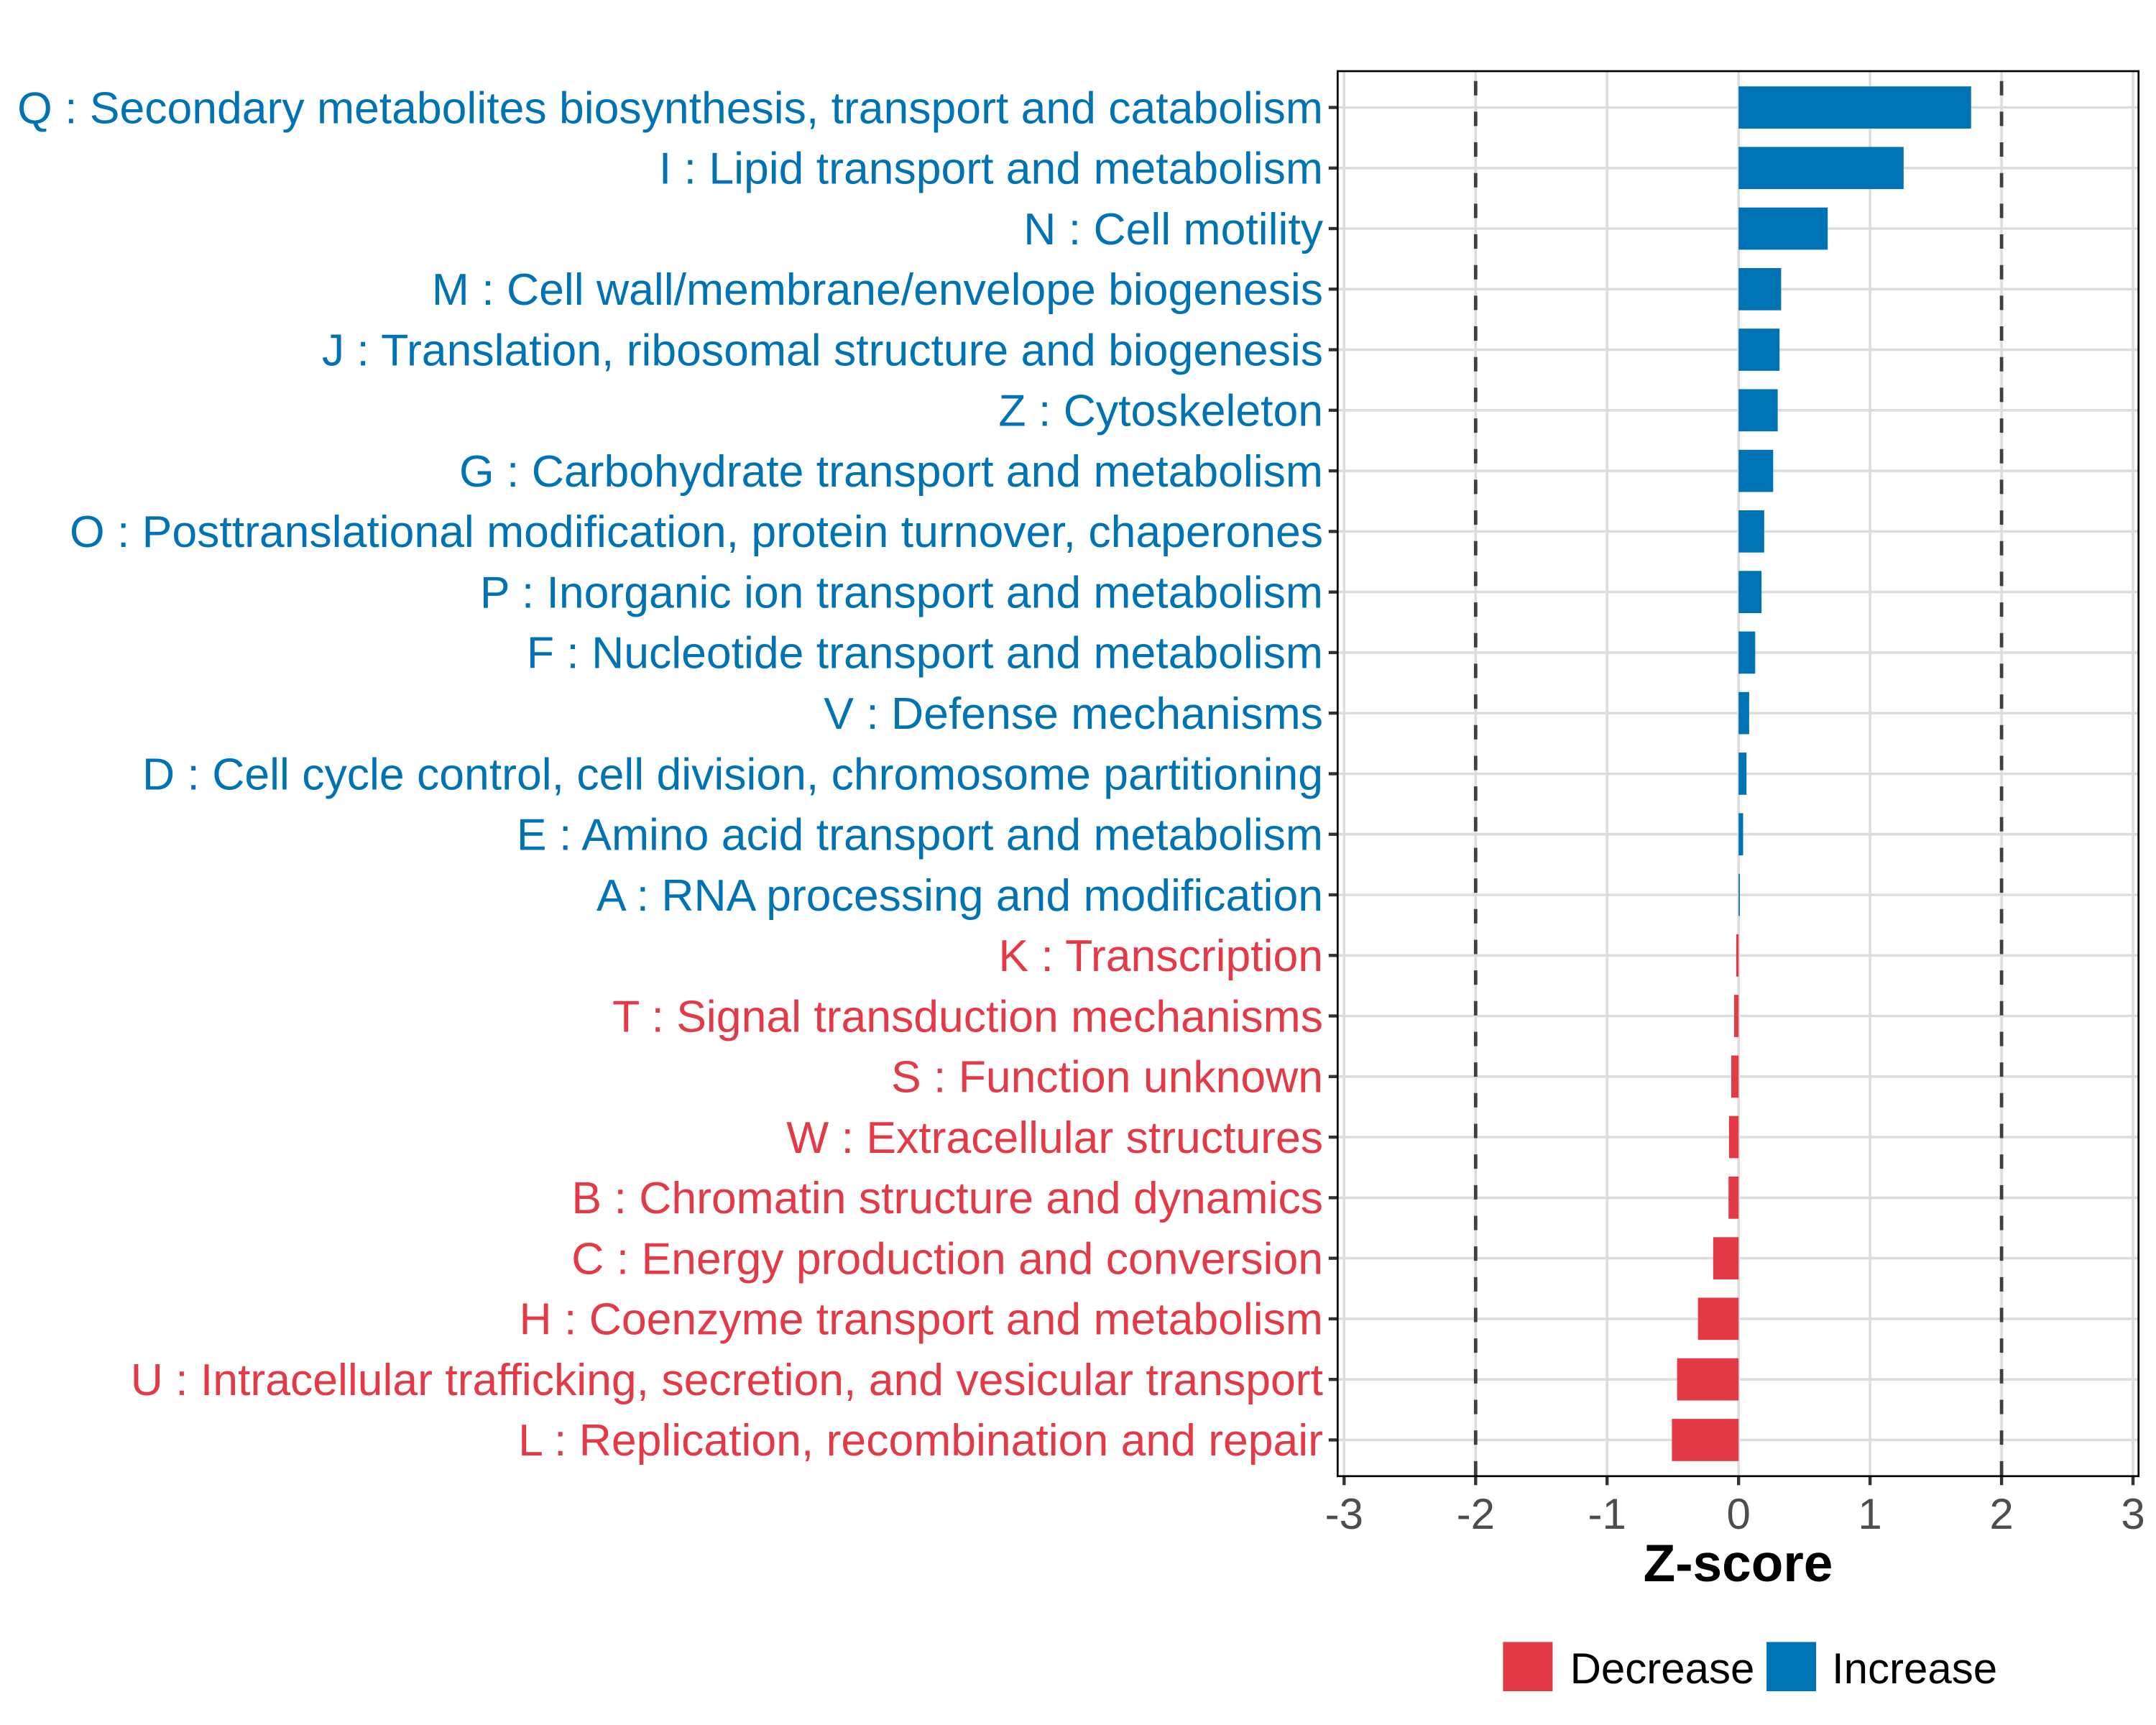  I want to click on svg-text:F : Nucleotide transport and m: F : Nucleotide transport and metabolism, so click(925, 653).